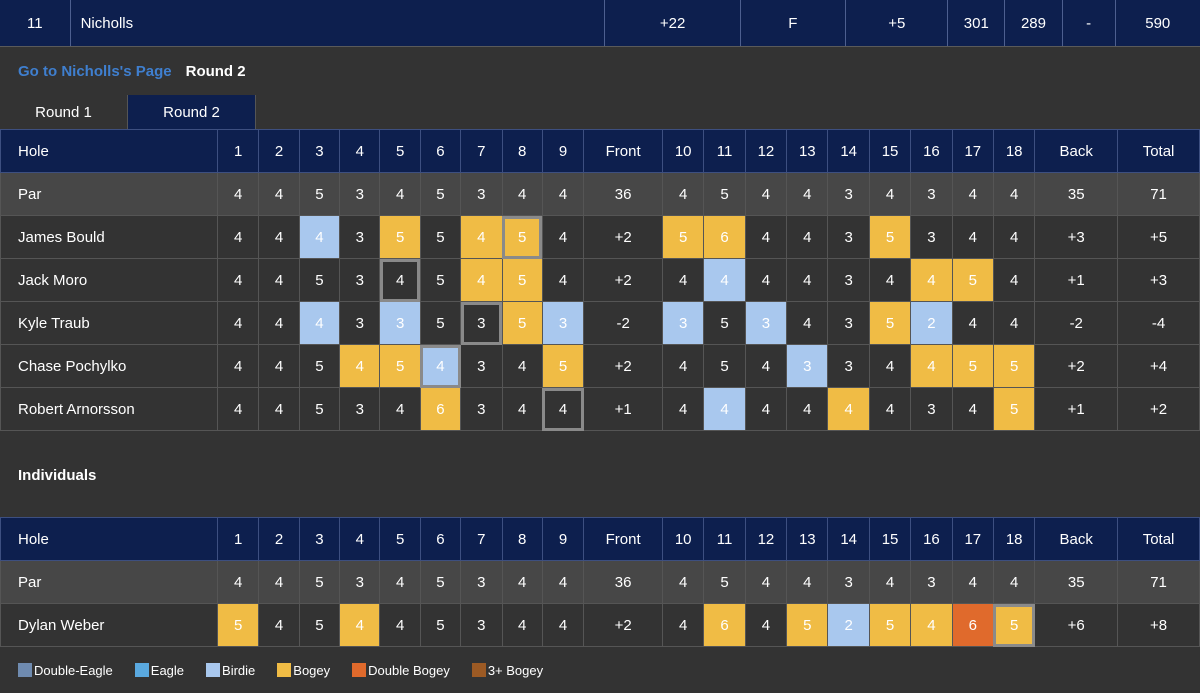  What do you see at coordinates (897, 23) in the screenshot?
I see `team-today: +5` at bounding box center [897, 23].